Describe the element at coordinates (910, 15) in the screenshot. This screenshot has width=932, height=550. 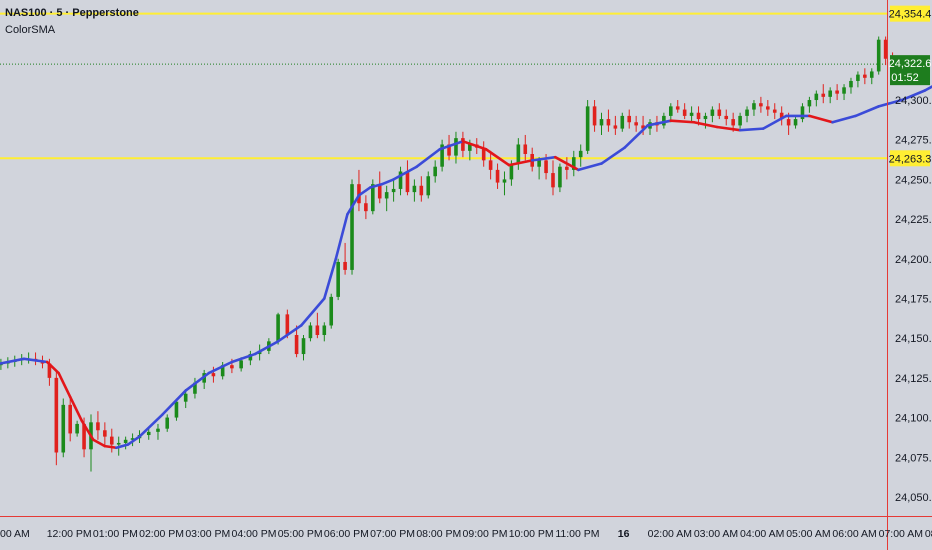
I see `hline-badge-label: 24,354.4` at that location.